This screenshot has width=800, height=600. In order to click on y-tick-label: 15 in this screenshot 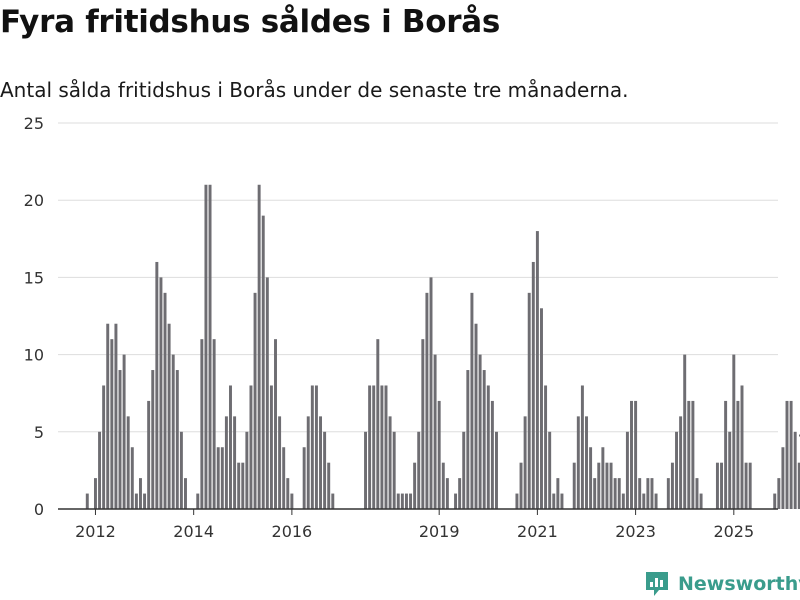, I will do `click(34, 277)`.